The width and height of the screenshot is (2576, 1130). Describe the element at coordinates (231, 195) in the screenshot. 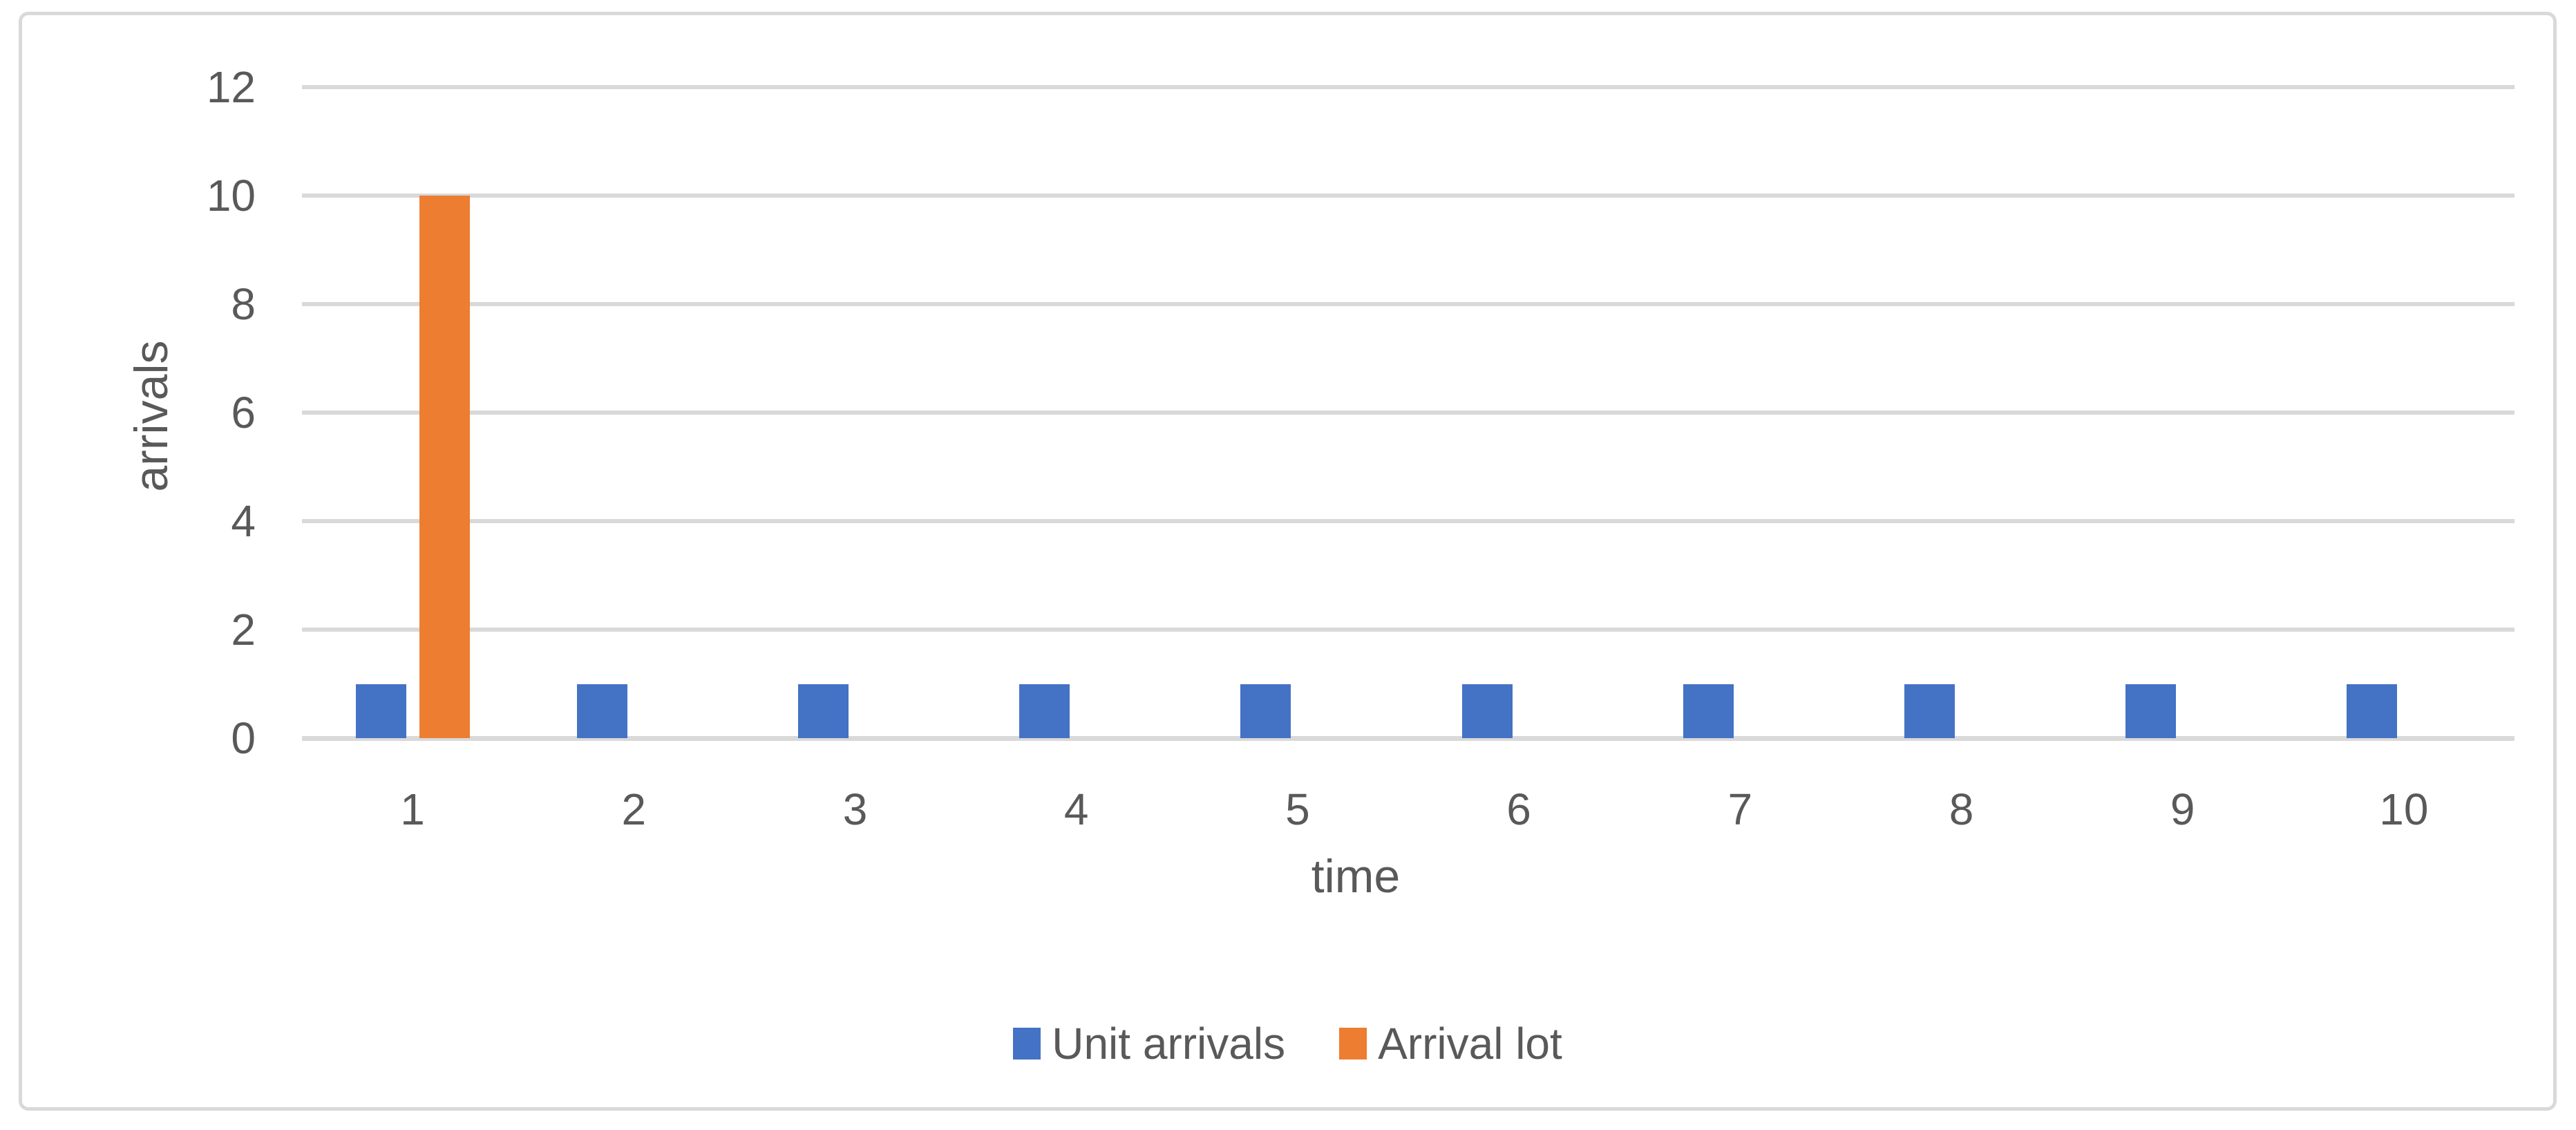

I see `y-tick-label: 10` at that location.